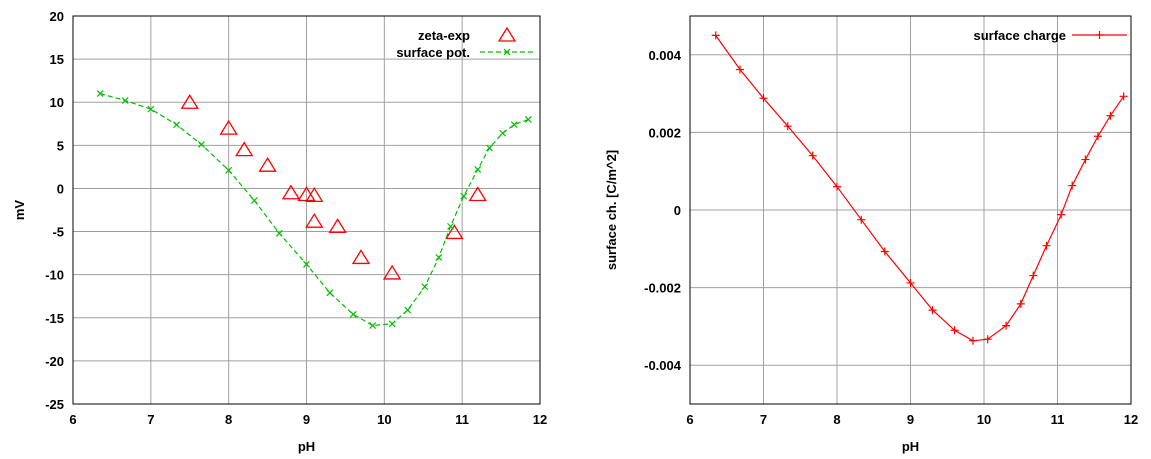 This screenshot has height=459, width=1151. Describe the element at coordinates (54, 404) in the screenshot. I see `y-tick-label: -25` at that location.